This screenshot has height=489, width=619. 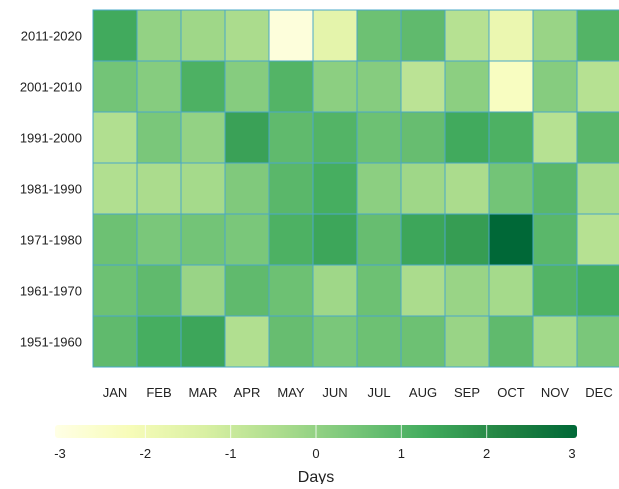 What do you see at coordinates (335, 290) in the screenshot?
I see `heatmap-cell-1961-1970-JUN` at bounding box center [335, 290].